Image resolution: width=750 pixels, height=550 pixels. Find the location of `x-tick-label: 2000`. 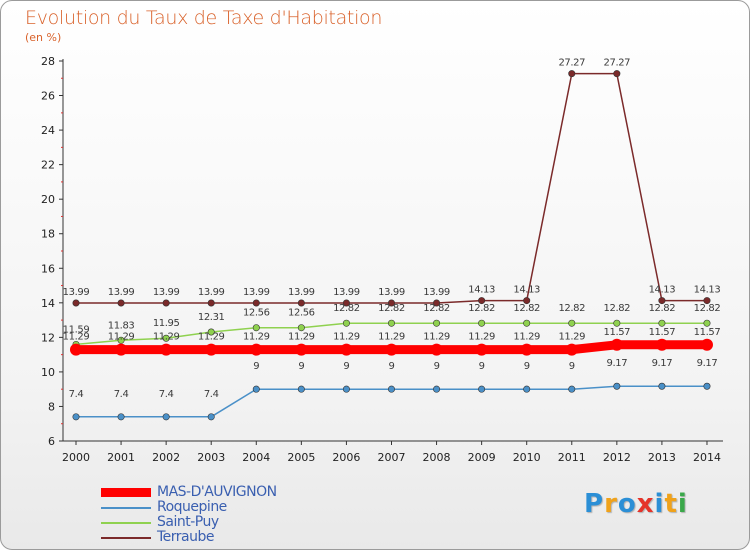

x-tick-label: 2000 is located at coordinates (76, 457).